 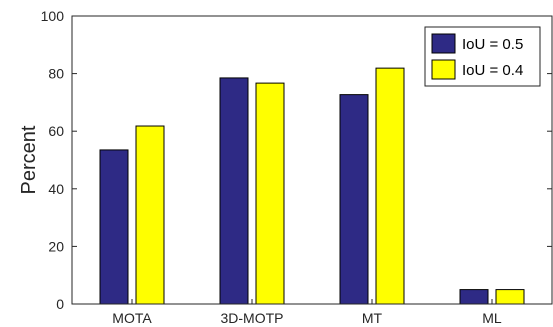 What do you see at coordinates (372, 318) in the screenshot?
I see `x-tick-label: MT` at bounding box center [372, 318].